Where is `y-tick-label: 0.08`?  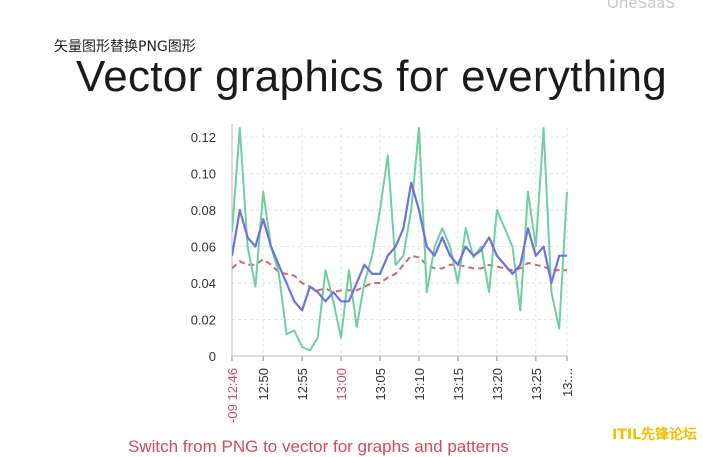
y-tick-label: 0.08 is located at coordinates (203, 210).